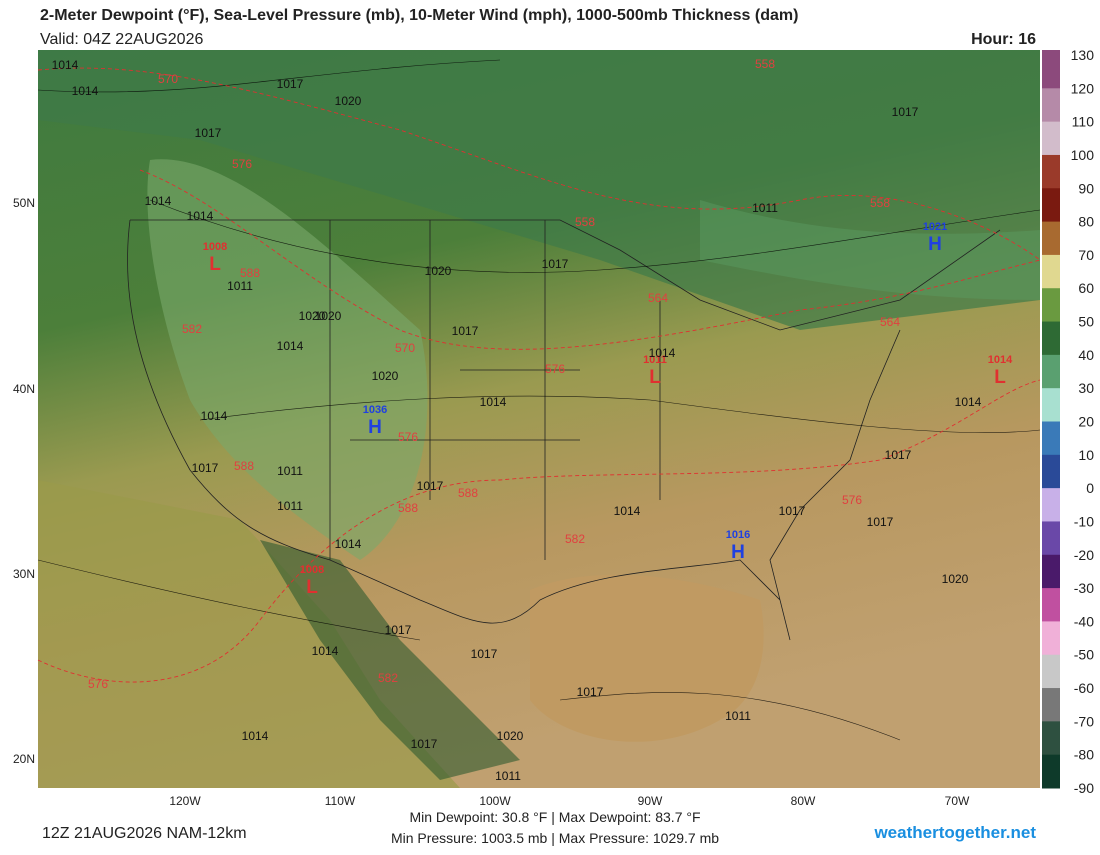 This screenshot has width=1100, height=855. What do you see at coordinates (957, 801) in the screenshot?
I see `longitude-label: 70W` at bounding box center [957, 801].